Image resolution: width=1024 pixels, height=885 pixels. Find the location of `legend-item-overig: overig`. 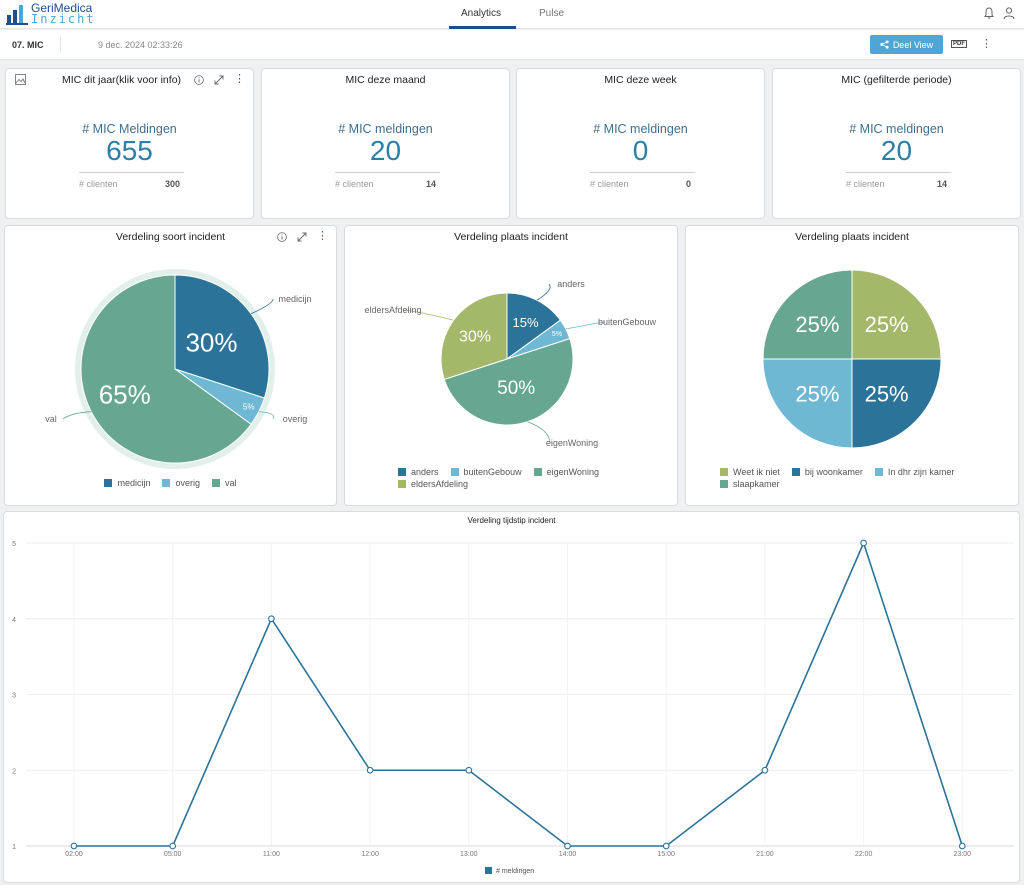

legend-item-overig: overig is located at coordinates (181, 483).